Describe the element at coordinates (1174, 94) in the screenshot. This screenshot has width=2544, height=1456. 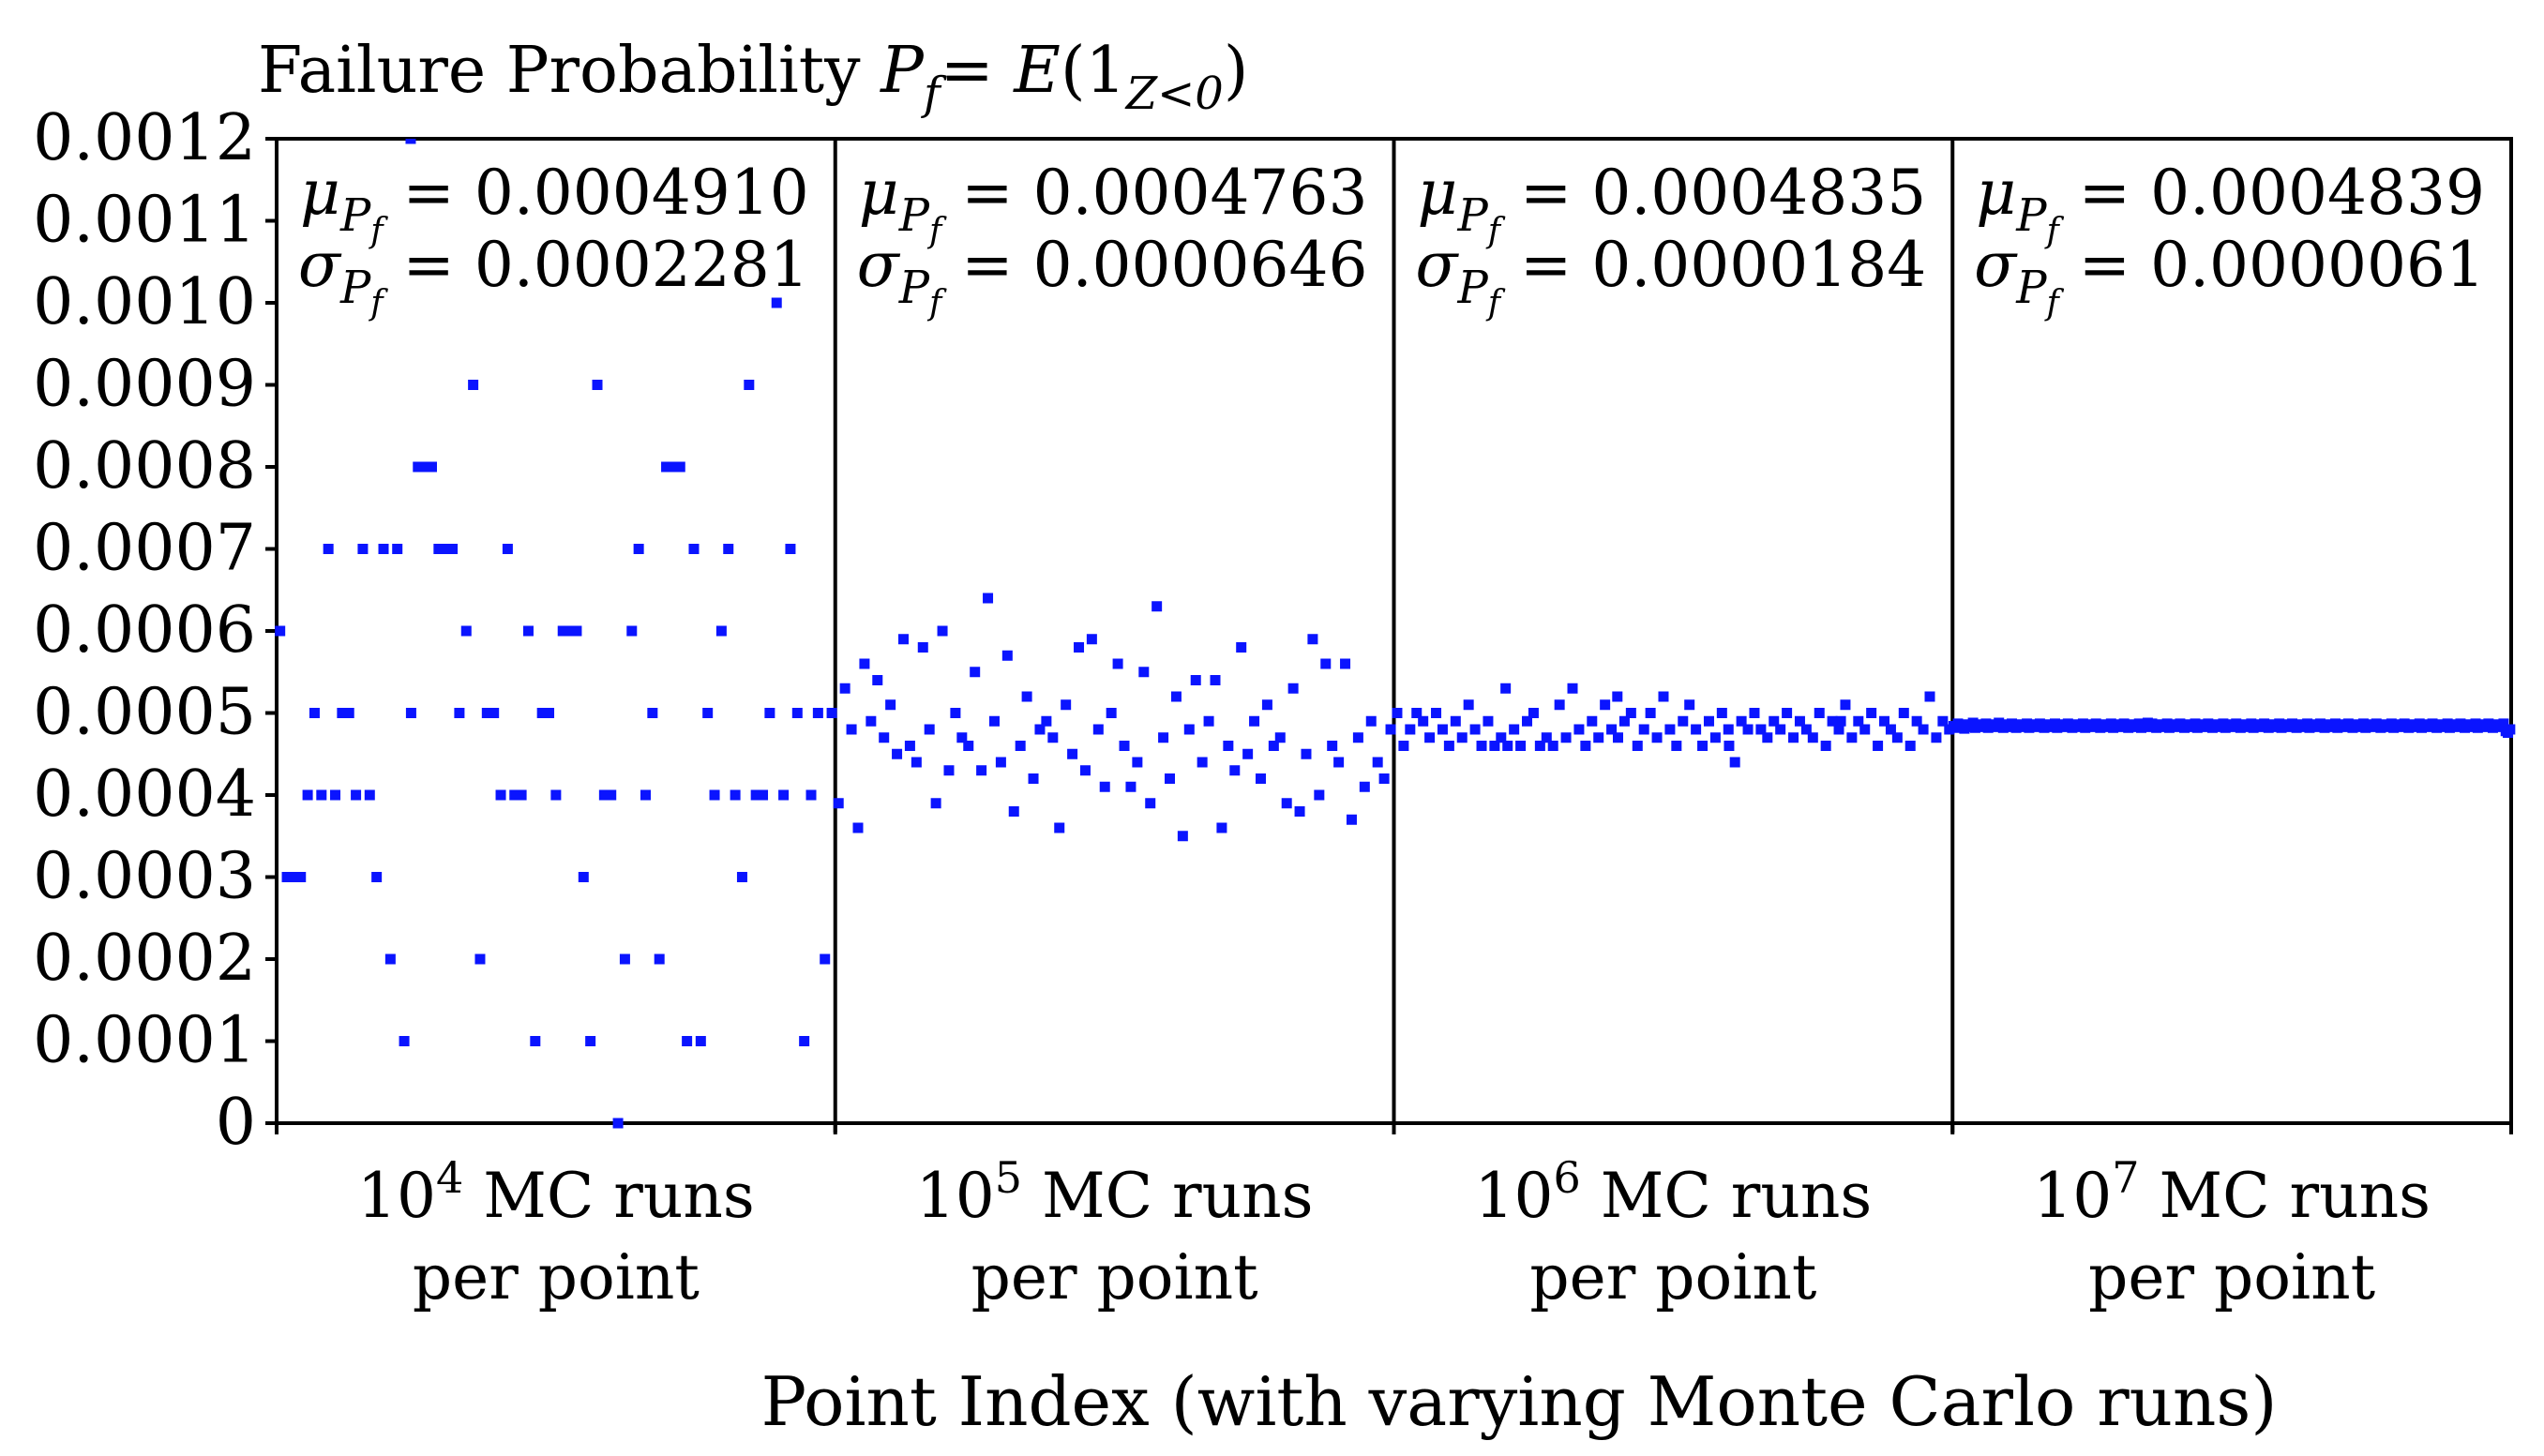
I see `chart-title-ind-sub: Z<0` at that location.